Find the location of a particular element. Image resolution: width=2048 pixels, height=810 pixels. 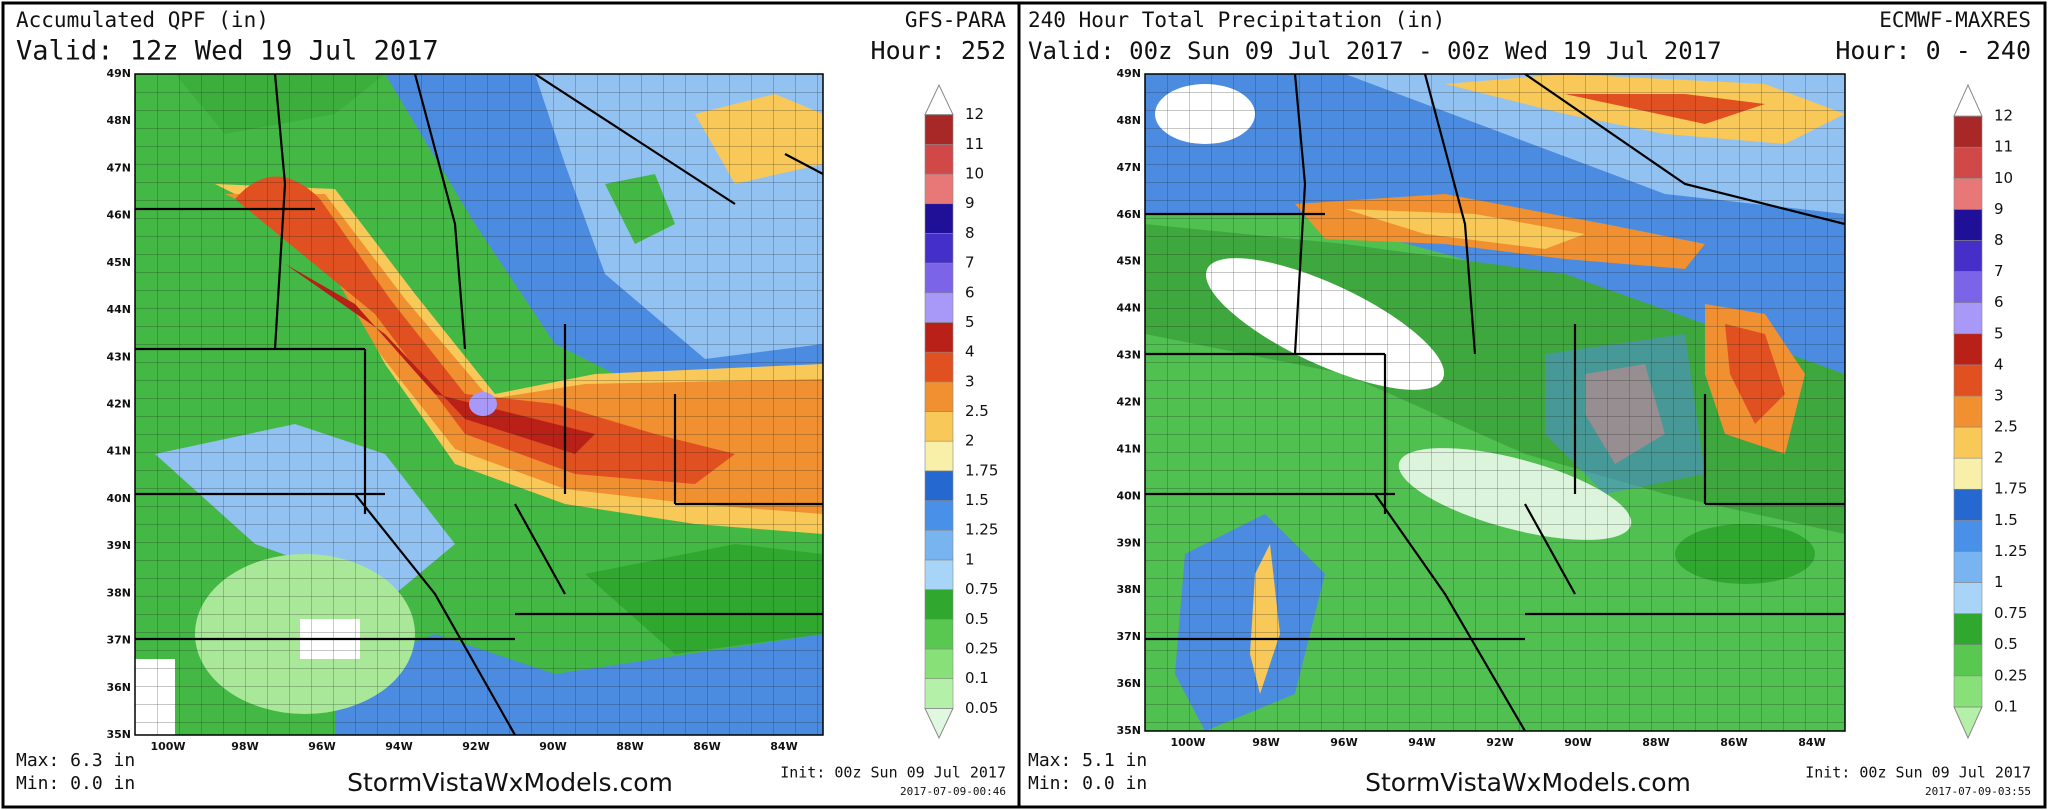

colorbar-label: 3 is located at coordinates (1999, 395).